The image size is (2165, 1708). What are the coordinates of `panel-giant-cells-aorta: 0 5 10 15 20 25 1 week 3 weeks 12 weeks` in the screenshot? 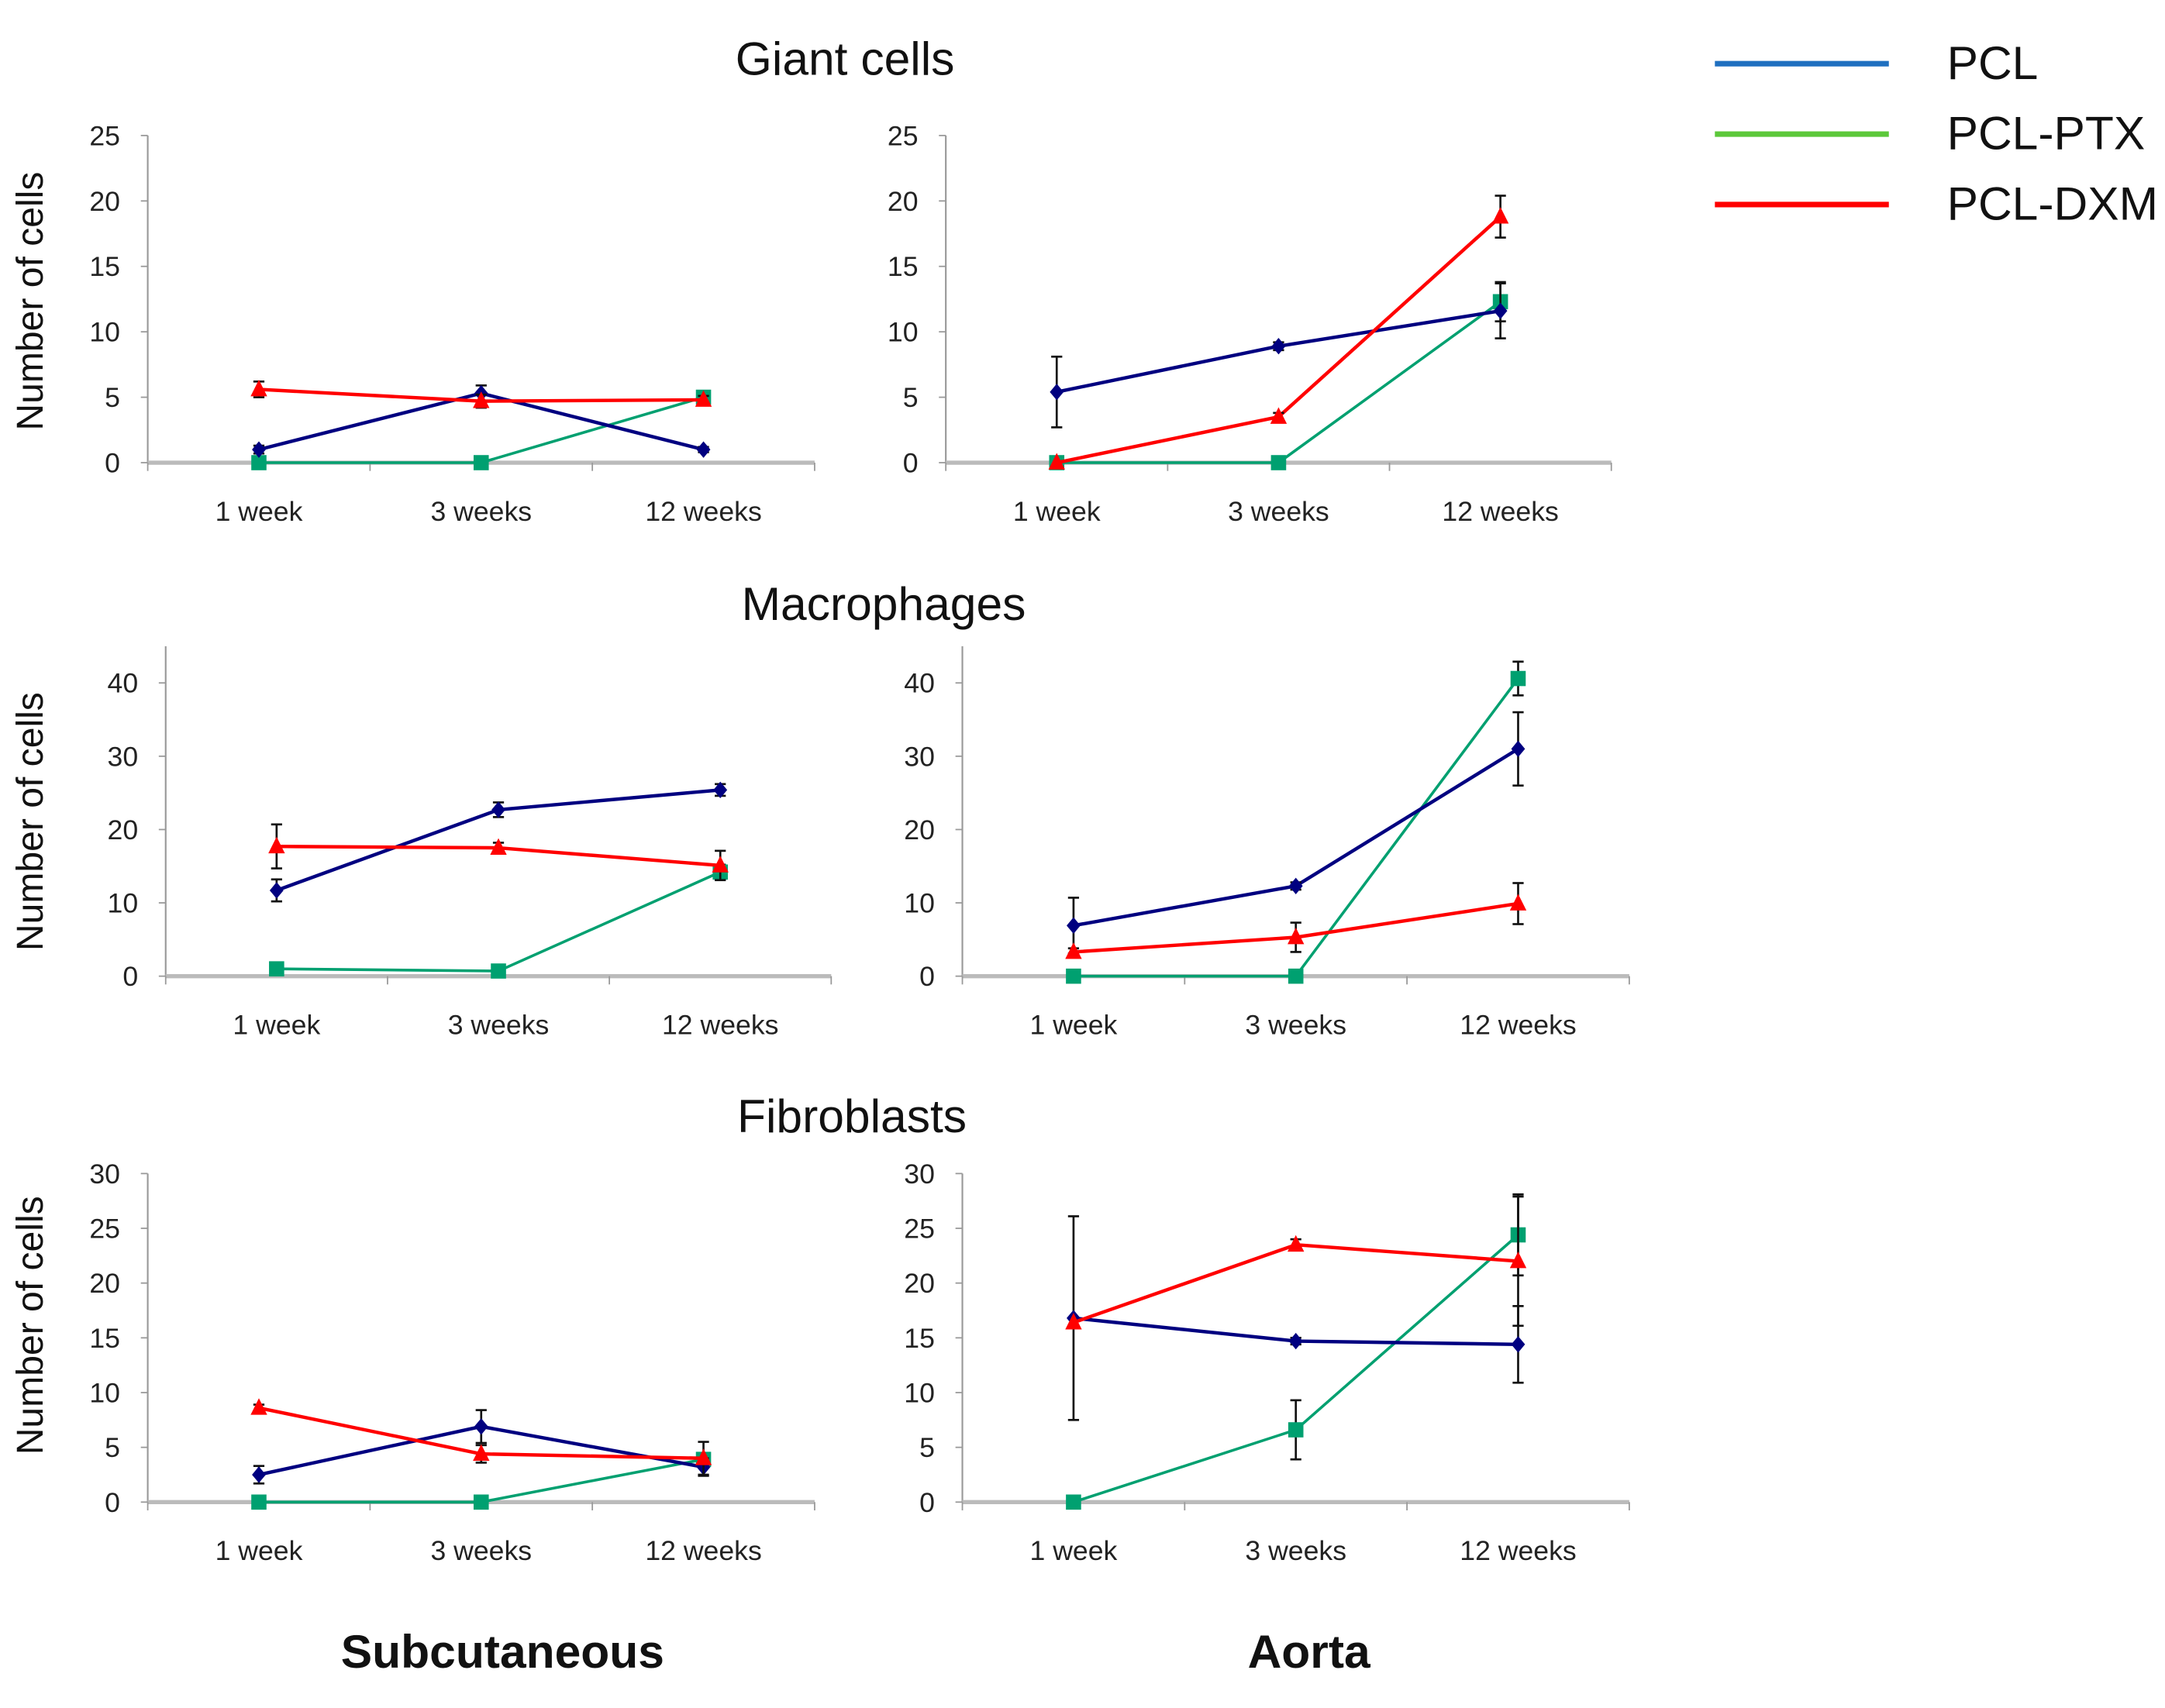 It's located at (1250, 324).